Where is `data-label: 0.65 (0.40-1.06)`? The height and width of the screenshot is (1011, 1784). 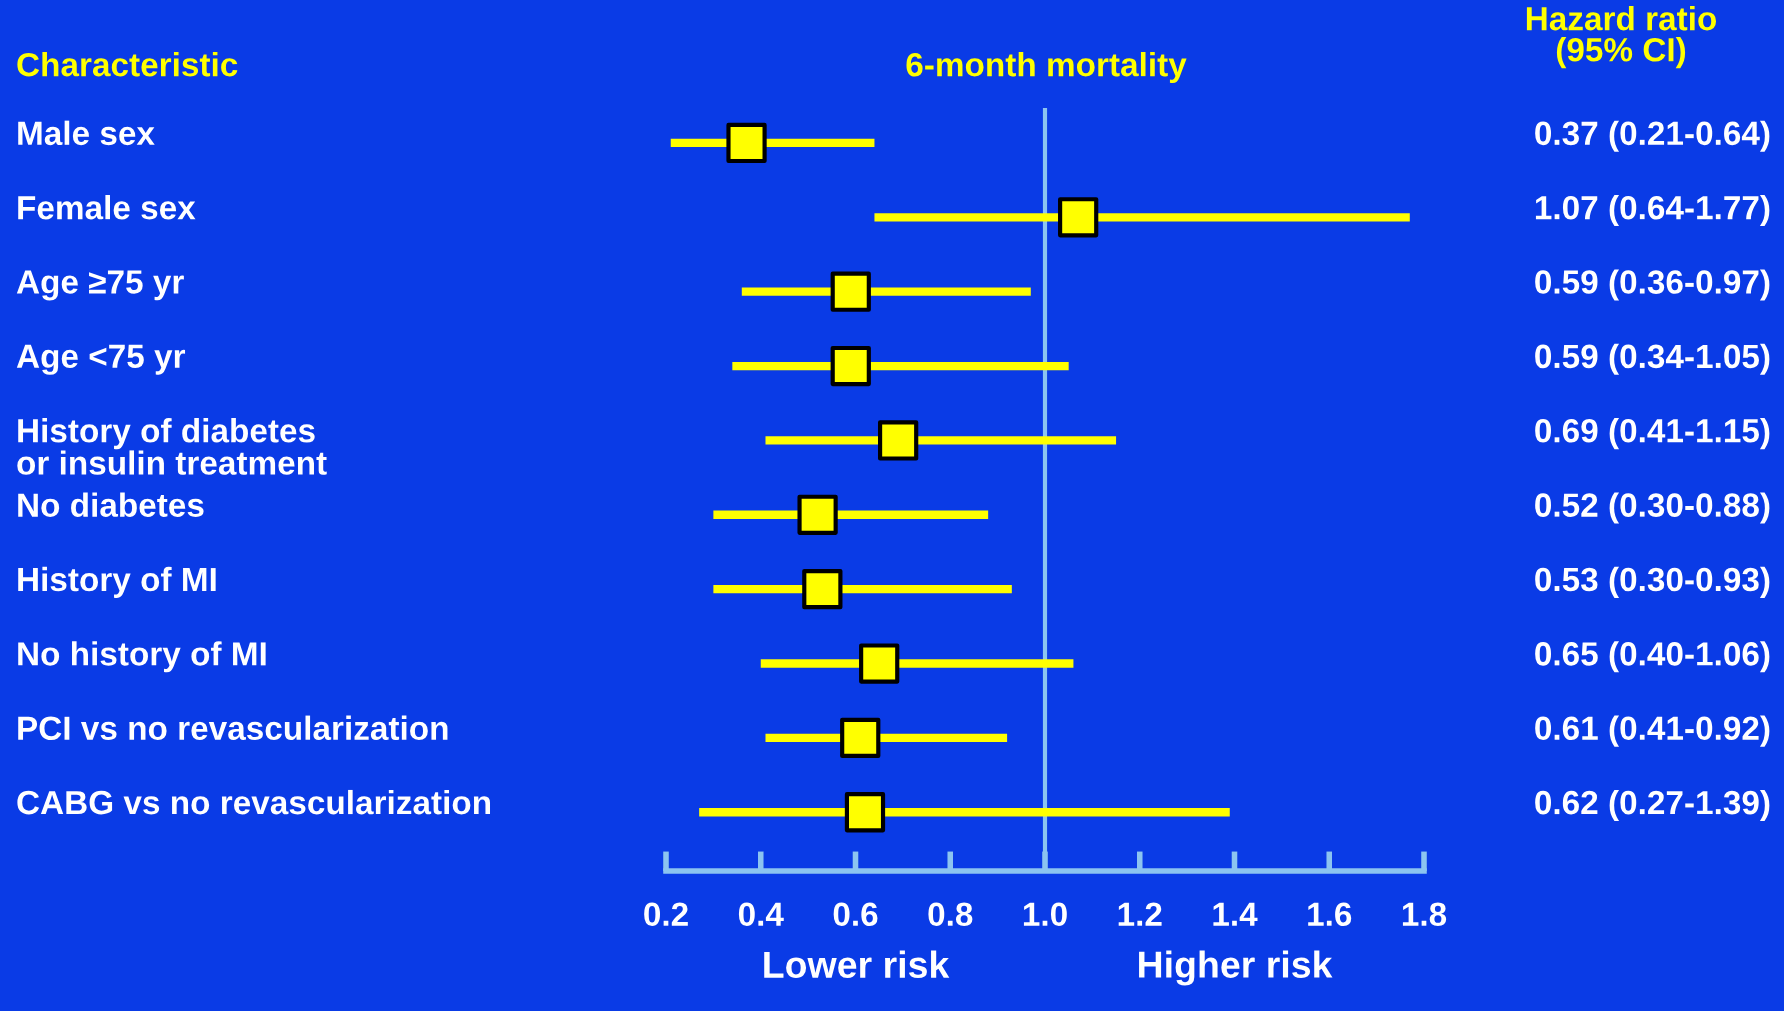
data-label: 0.65 (0.40-1.06) is located at coordinates (1652, 657).